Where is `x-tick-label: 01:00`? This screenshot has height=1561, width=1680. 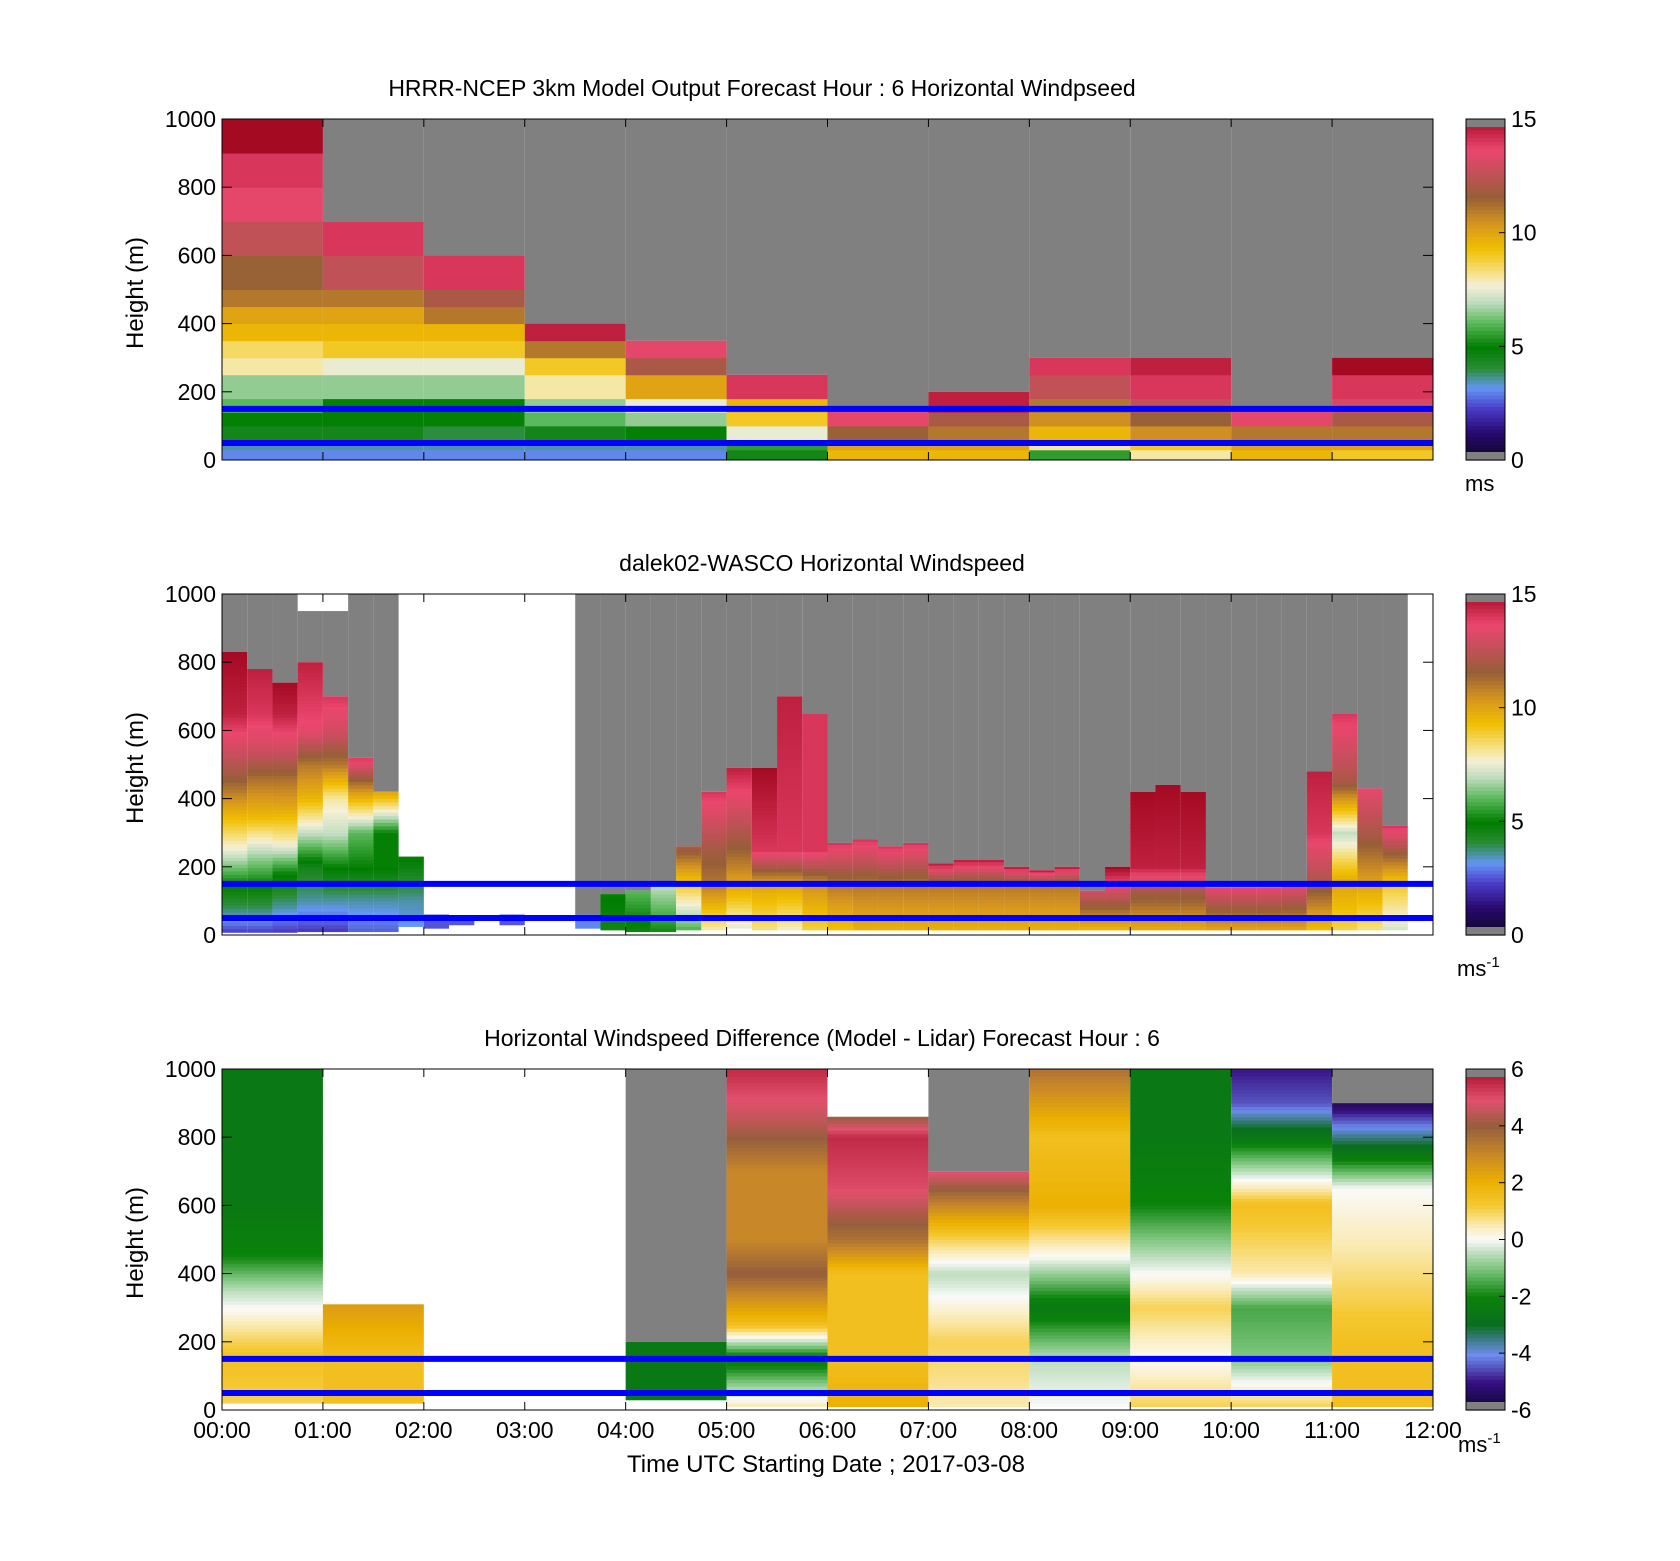
x-tick-label: 01:00 is located at coordinates (323, 1430).